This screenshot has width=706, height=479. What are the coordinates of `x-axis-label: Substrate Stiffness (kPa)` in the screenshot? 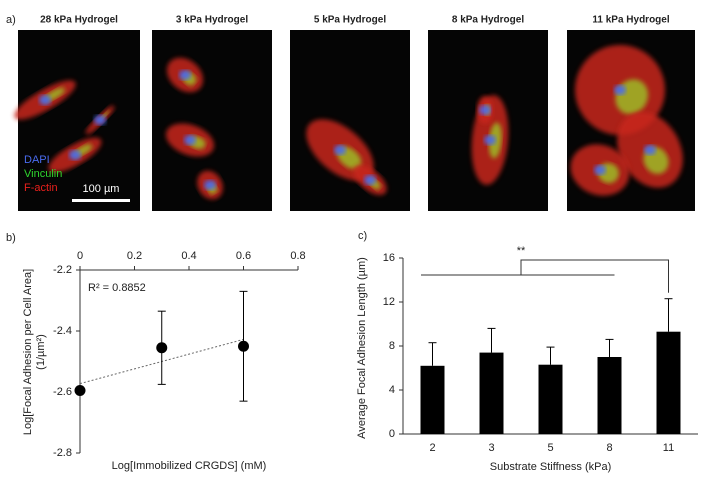 It's located at (550, 467).